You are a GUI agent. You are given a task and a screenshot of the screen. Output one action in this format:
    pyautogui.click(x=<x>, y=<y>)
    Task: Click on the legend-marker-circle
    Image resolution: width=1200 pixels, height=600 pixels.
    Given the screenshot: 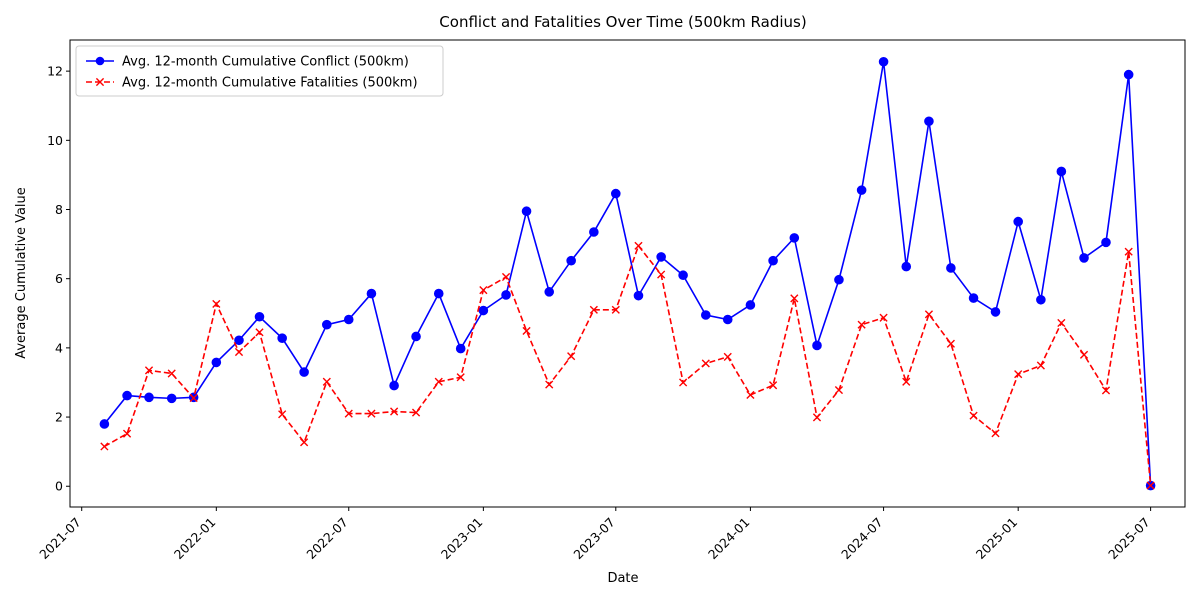 What is the action you would take?
    pyautogui.click(x=100, y=61)
    